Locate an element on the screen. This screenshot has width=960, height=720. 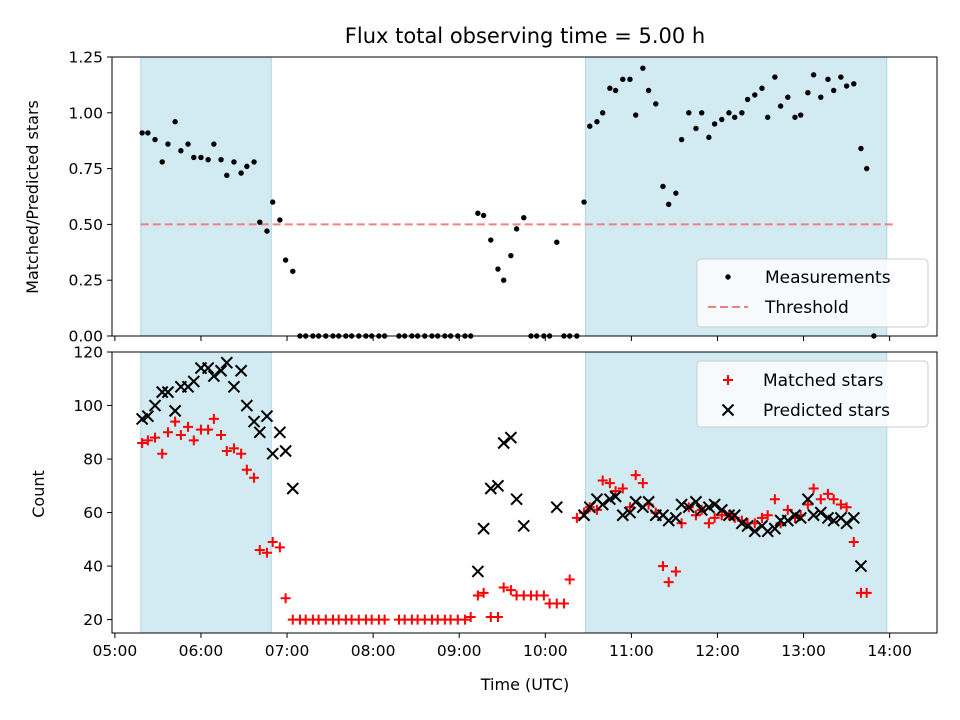
legend-predicted-label: Predicted stars is located at coordinates (826, 411).